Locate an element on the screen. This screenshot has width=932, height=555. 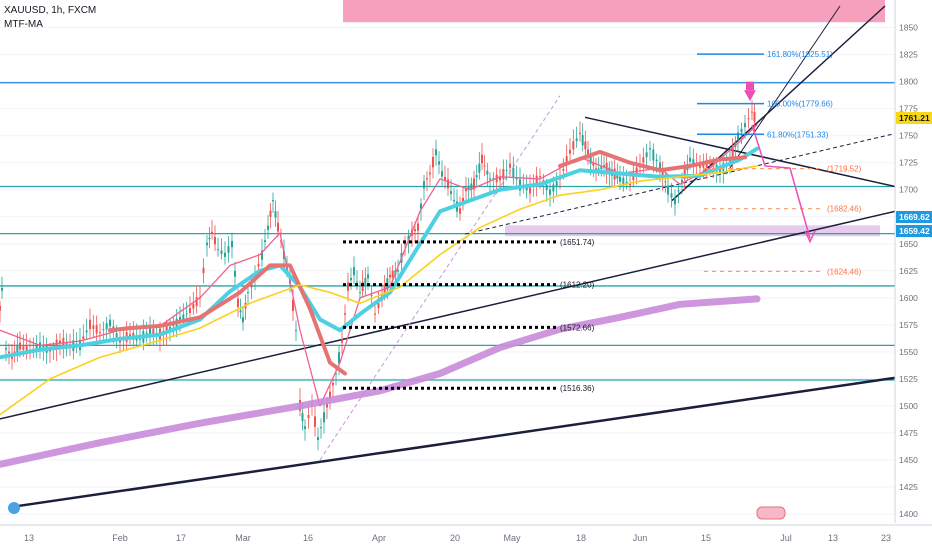
time-tick-label: May is located at coordinates (512, 538).